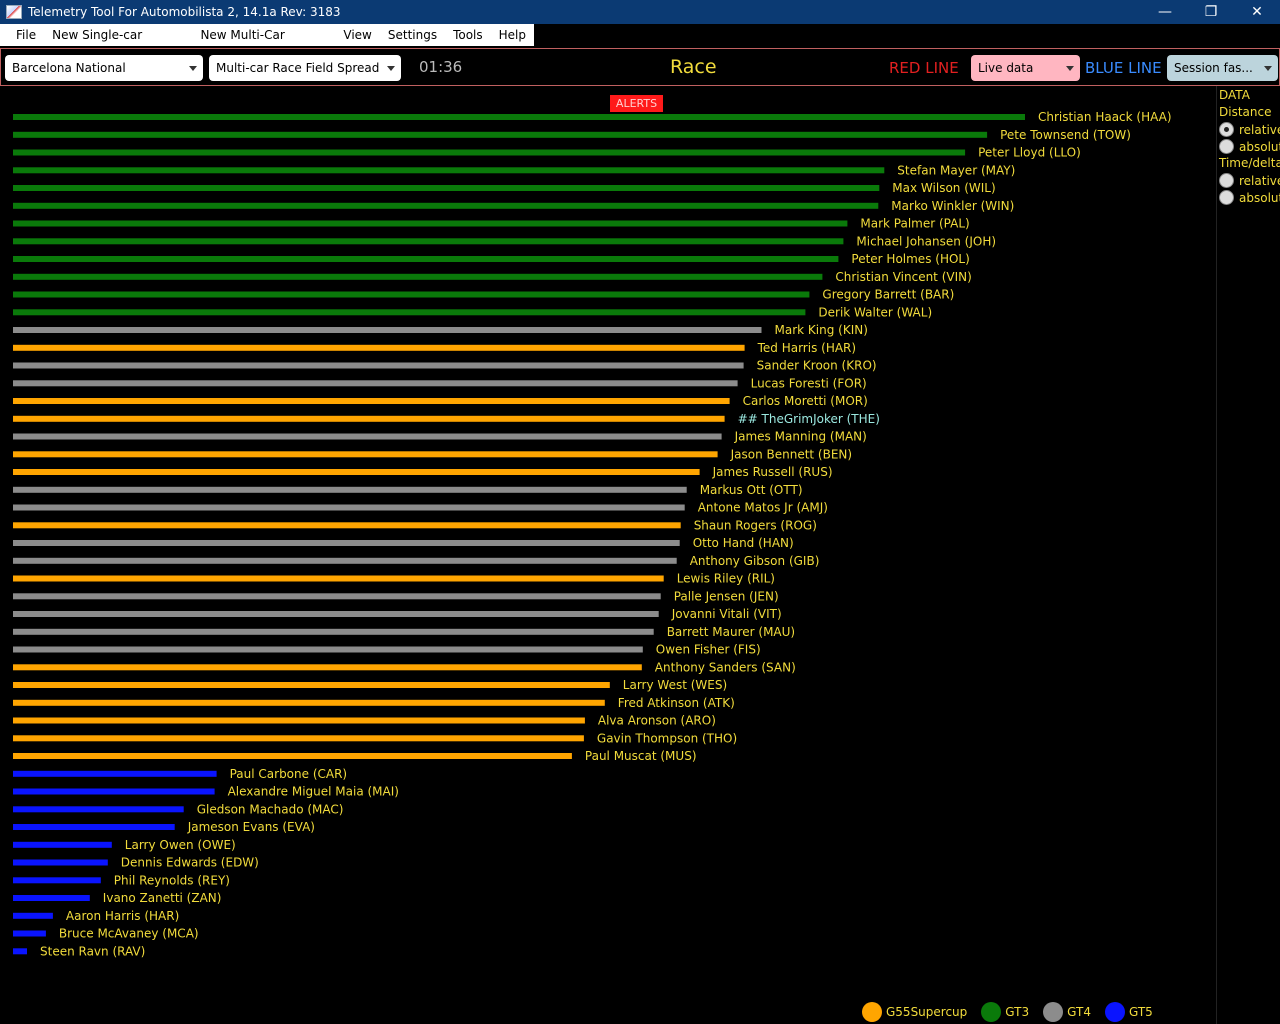 Image resolution: width=1280 pixels, height=1024 pixels. Describe the element at coordinates (122, 916) in the screenshot. I see `driver-label: Aaron Harris (HAR)` at that location.